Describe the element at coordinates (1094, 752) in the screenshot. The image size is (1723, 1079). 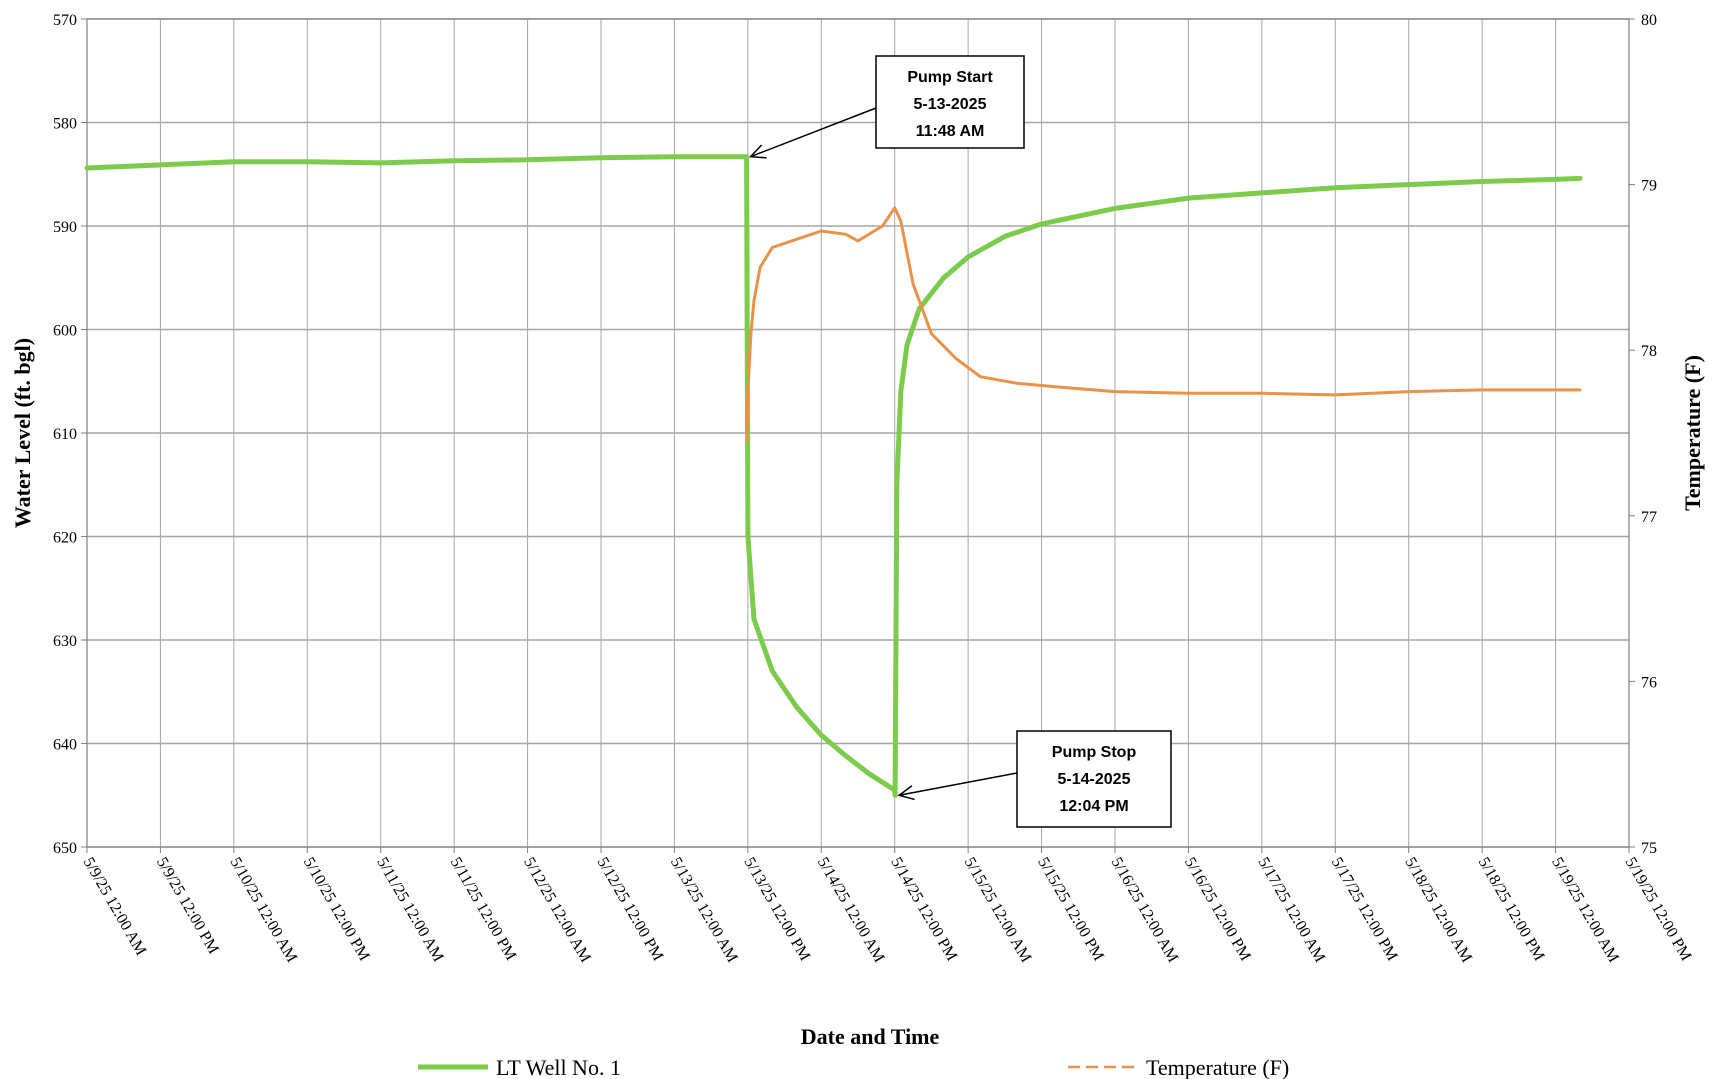
I see `annotation-text: Pump Stop` at that location.